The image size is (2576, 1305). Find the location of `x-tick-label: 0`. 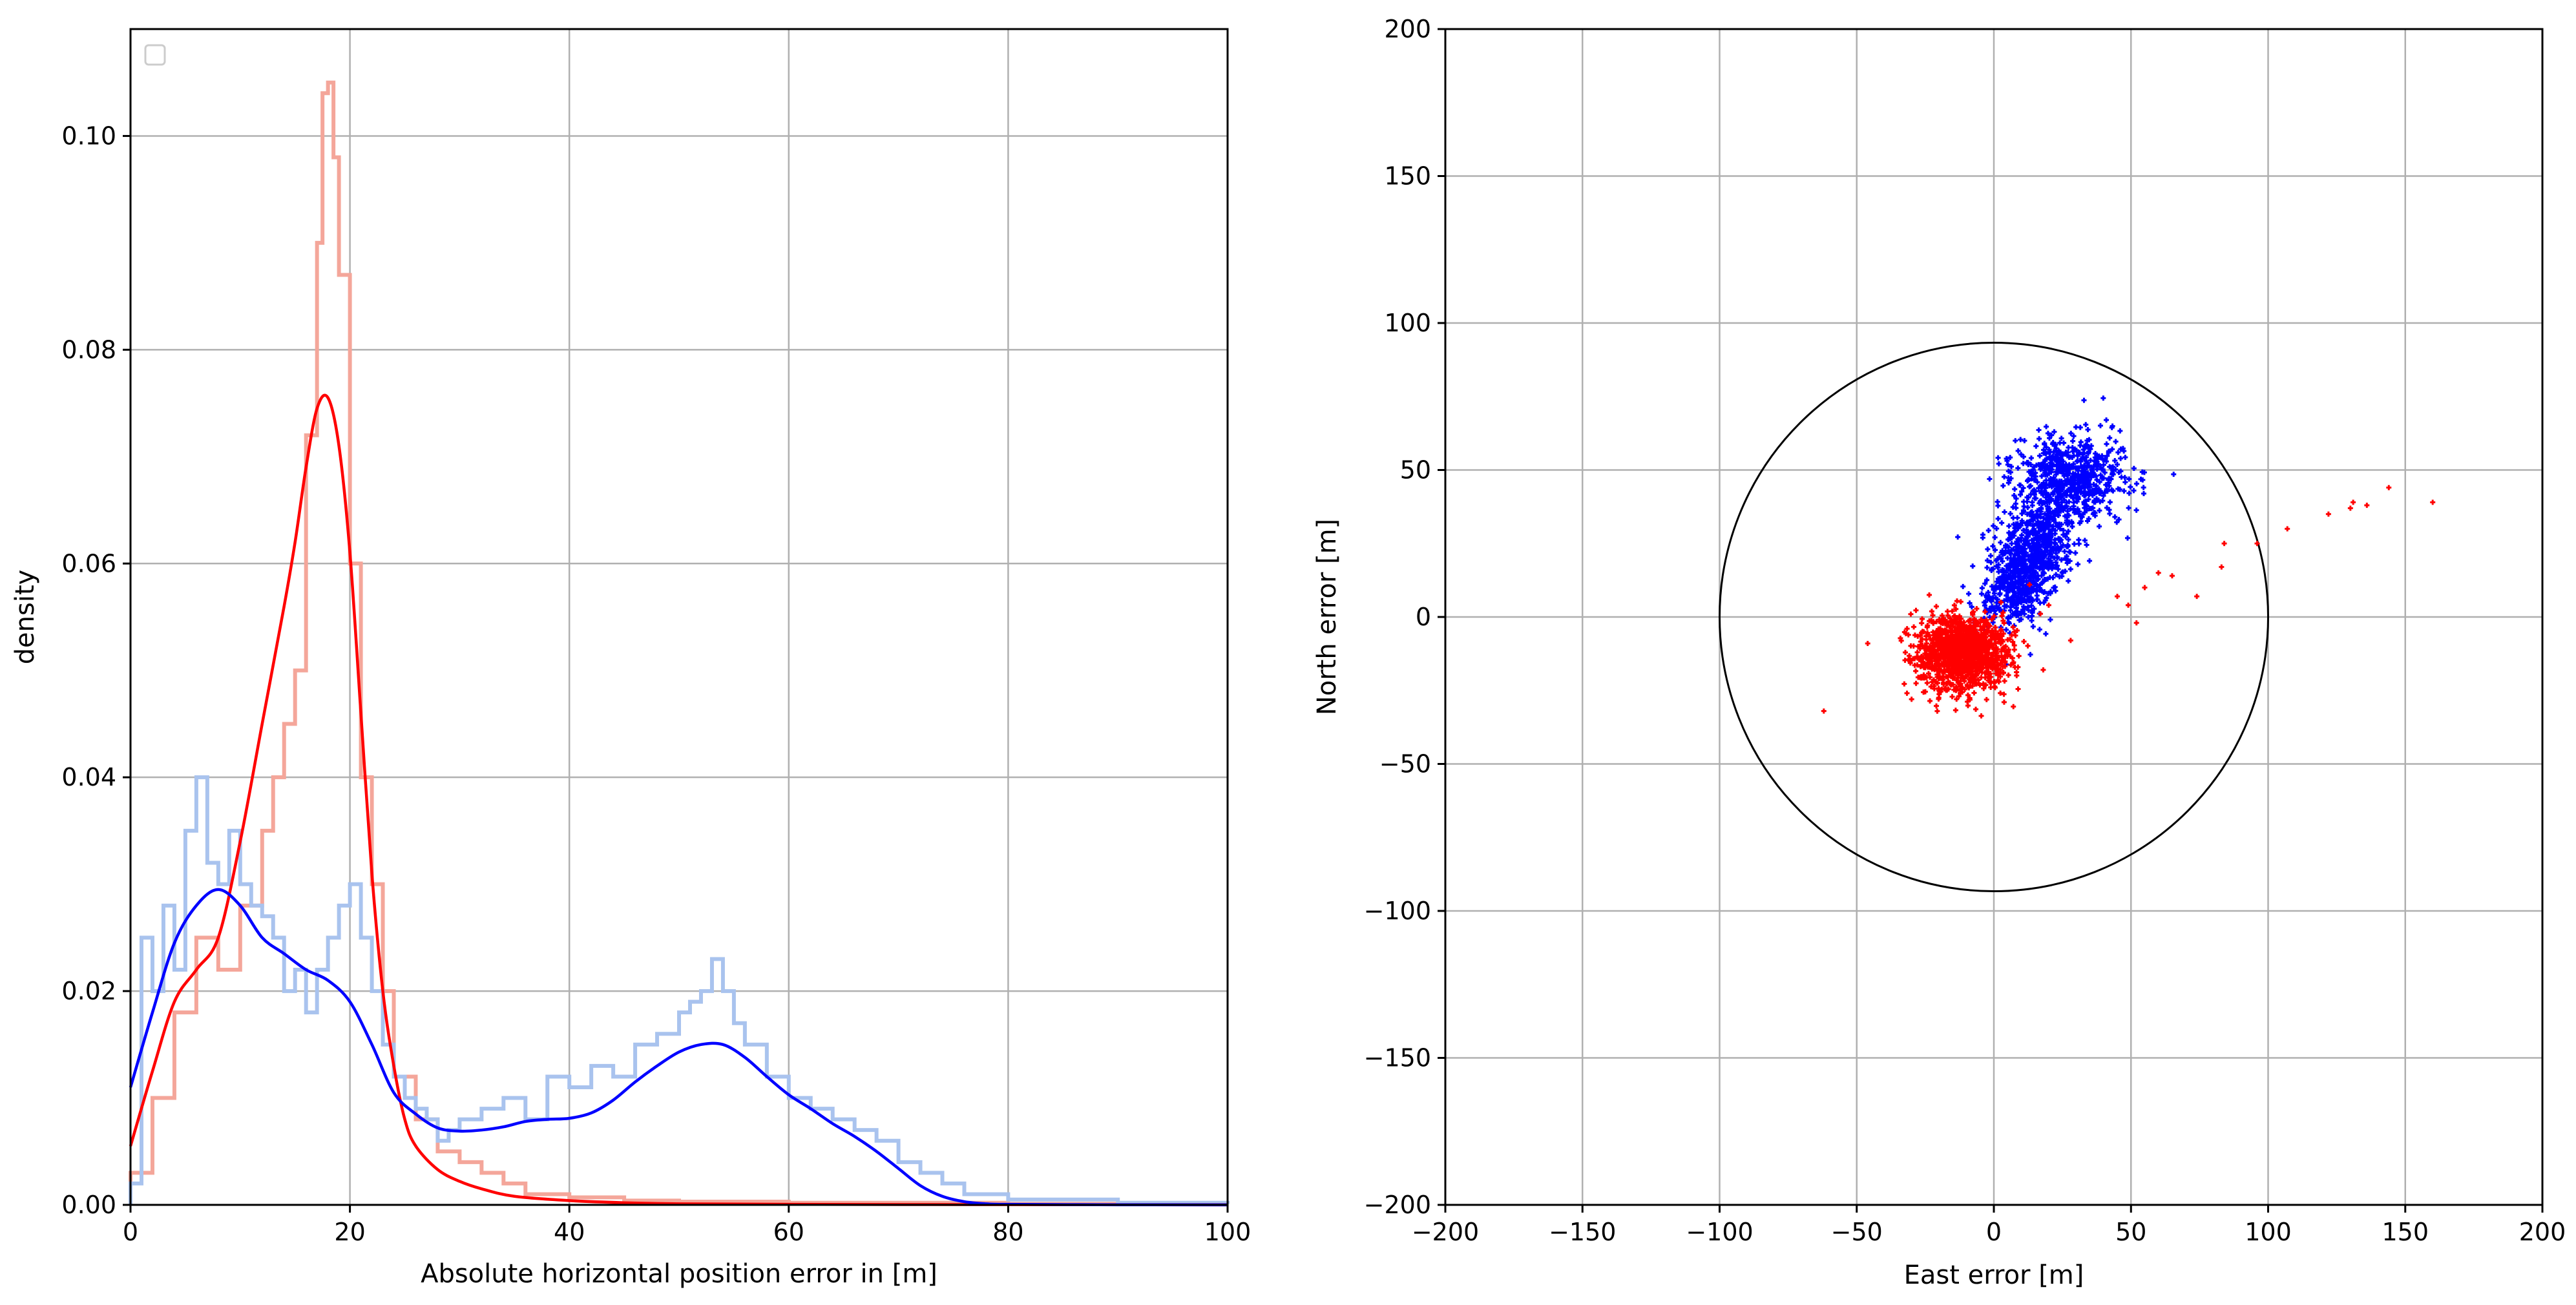

x-tick-label: 0 is located at coordinates (1994, 1232).